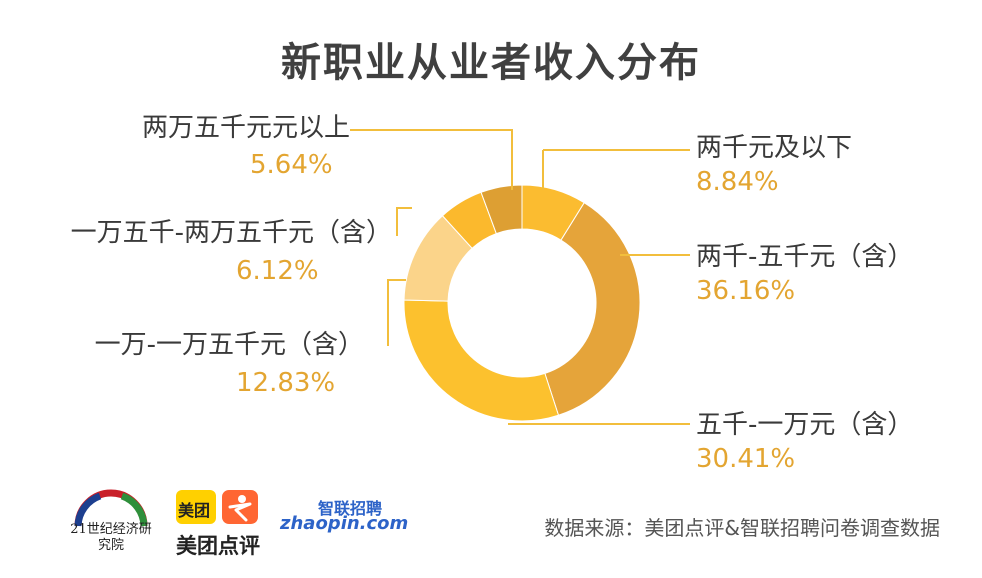  What do you see at coordinates (221, 525) in the screenshot?
I see `meituan-logo: 美团 美团点评` at bounding box center [221, 525].